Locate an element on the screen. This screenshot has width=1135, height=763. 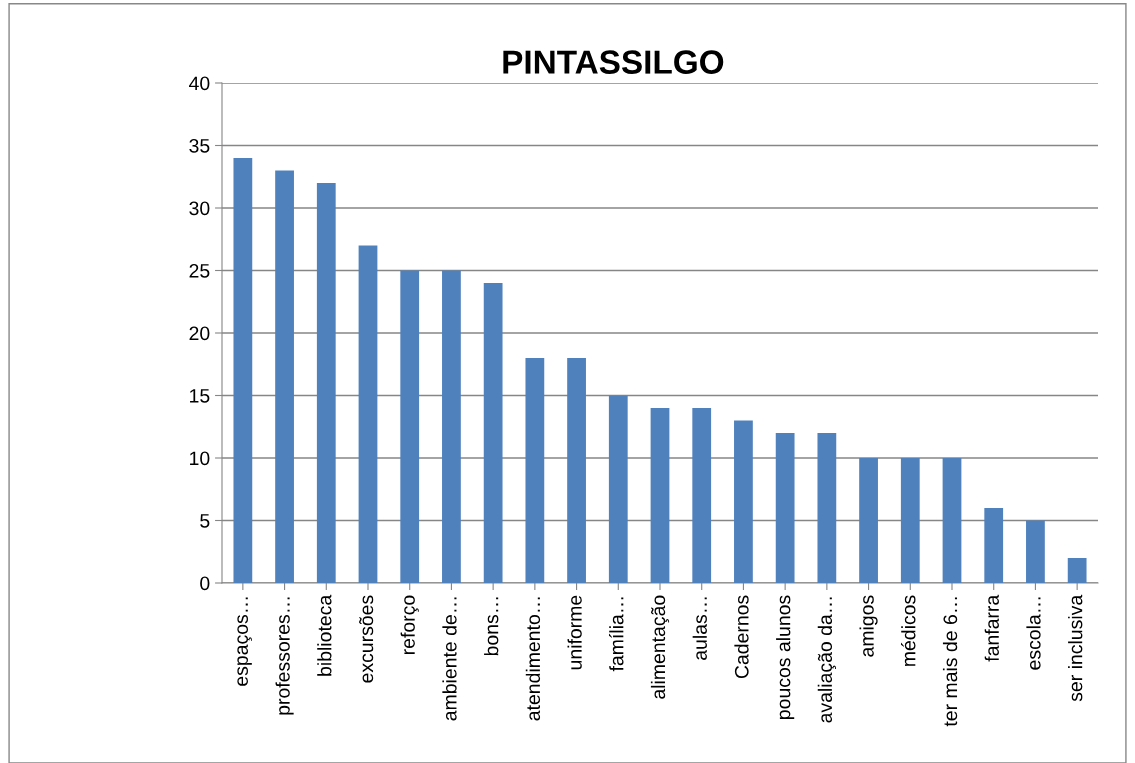
chart-title: PINTASSILGO is located at coordinates (613, 62).